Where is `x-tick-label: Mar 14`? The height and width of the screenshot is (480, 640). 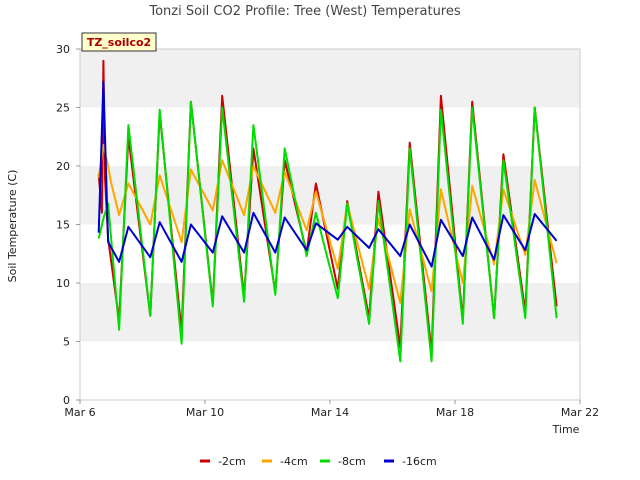
x-tick-label: Mar 14 is located at coordinates (330, 412).